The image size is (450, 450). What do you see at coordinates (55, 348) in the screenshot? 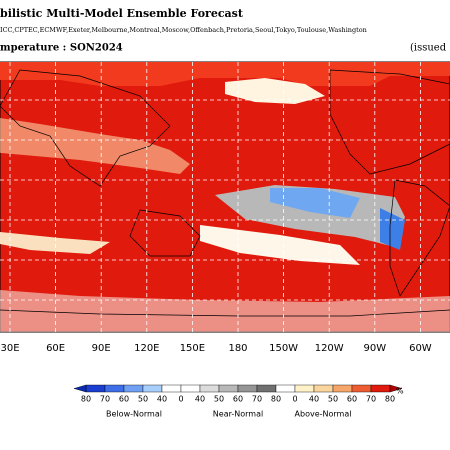
I see `lon-label: 60E` at bounding box center [55, 348].